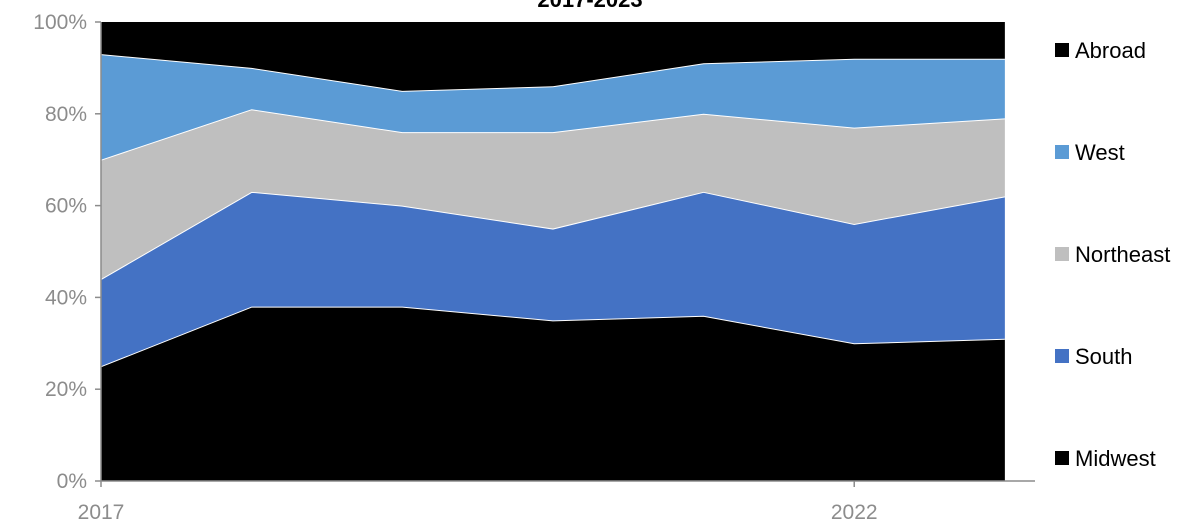  Describe the element at coordinates (1115, 458) in the screenshot. I see `legend-label-midwest: Midwest` at that location.